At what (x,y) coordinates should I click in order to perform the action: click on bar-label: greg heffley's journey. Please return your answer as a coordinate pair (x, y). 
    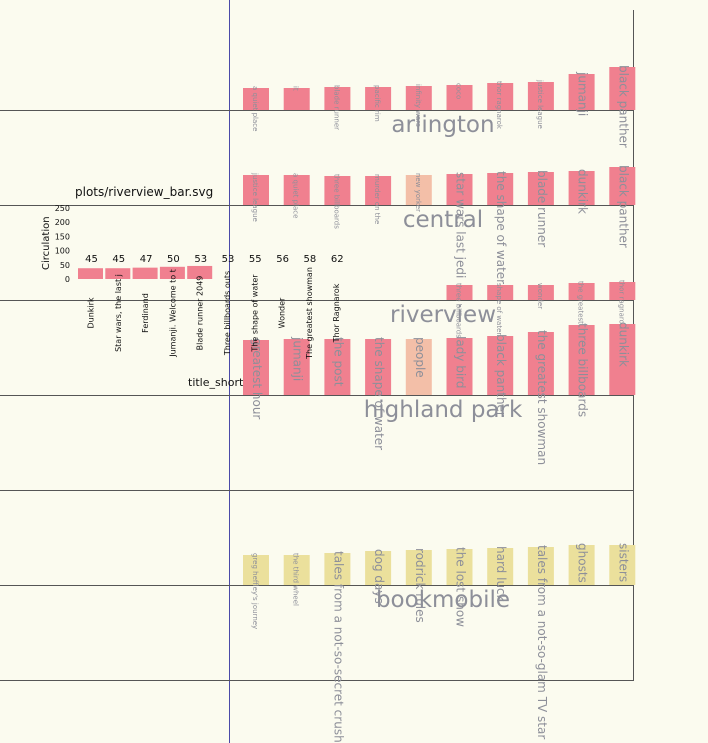
    Looking at the image, I should click on (255, 591).